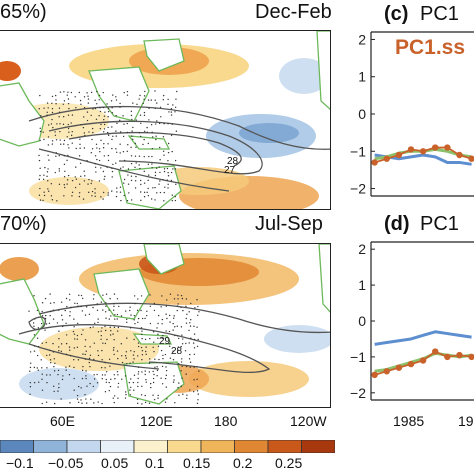  Describe the element at coordinates (243, 463) in the screenshot. I see `colorbar-label: 0.2` at that location.